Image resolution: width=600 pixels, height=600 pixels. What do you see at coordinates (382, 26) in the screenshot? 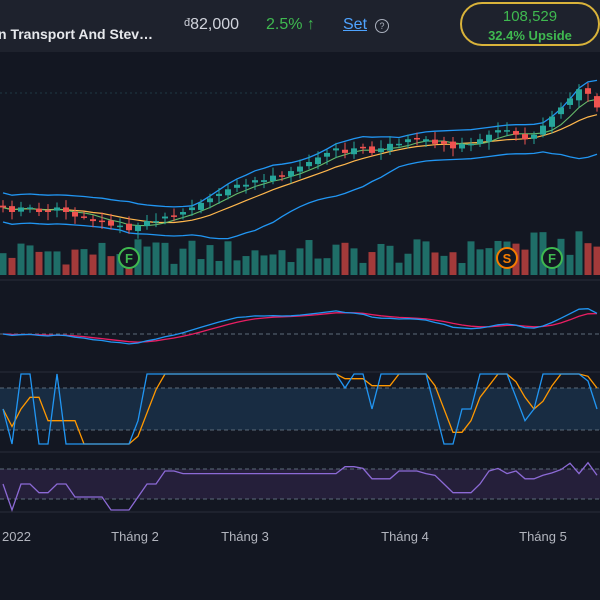
I see `help-icon: ?` at bounding box center [382, 26].